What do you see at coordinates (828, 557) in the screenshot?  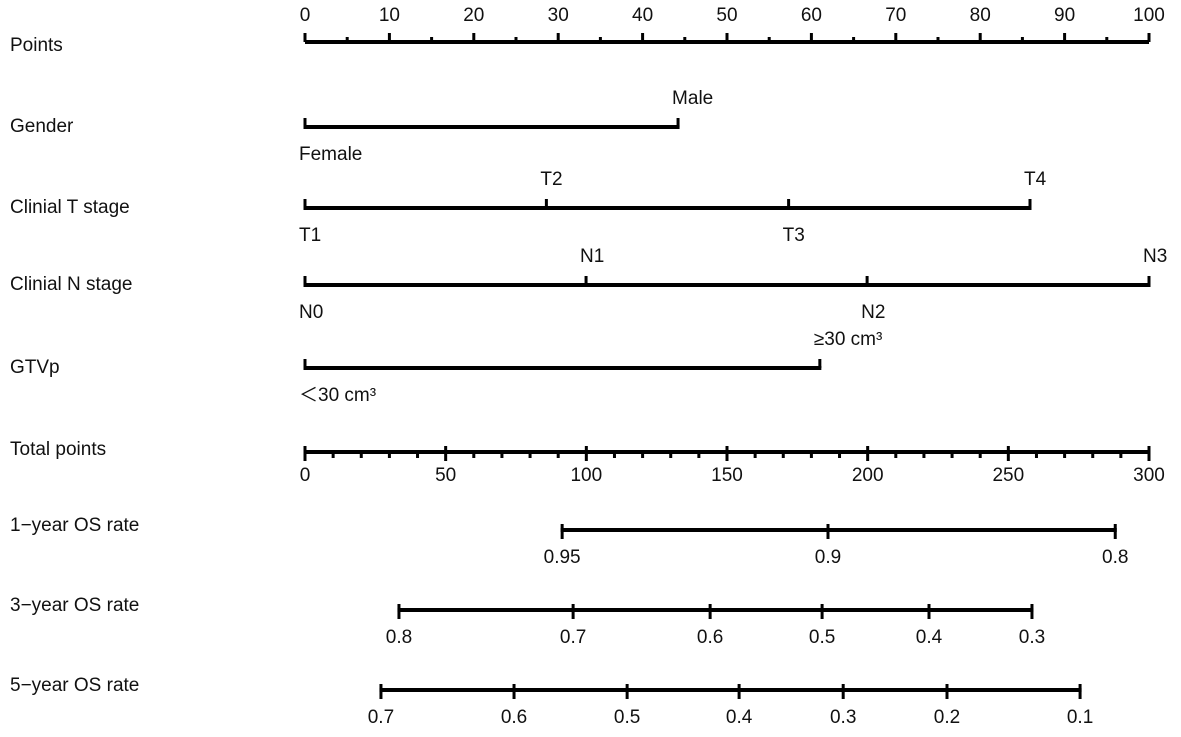 I see `tick-label: 0.9` at bounding box center [828, 557].